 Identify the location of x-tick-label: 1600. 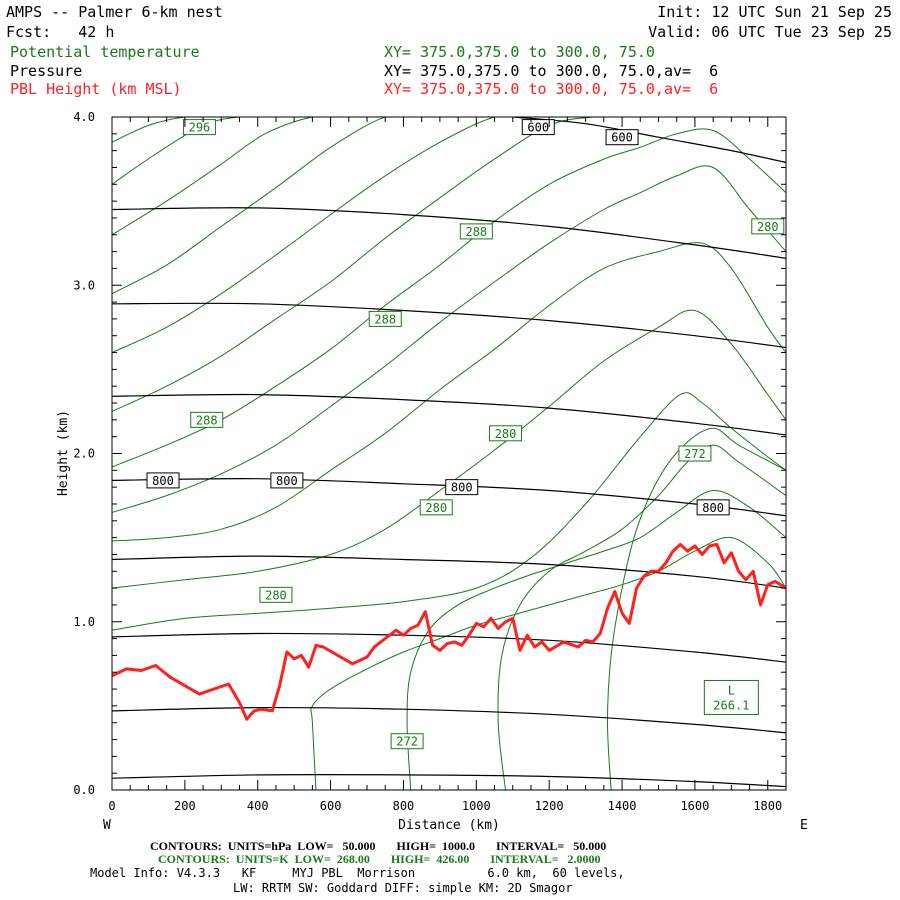
(694, 806).